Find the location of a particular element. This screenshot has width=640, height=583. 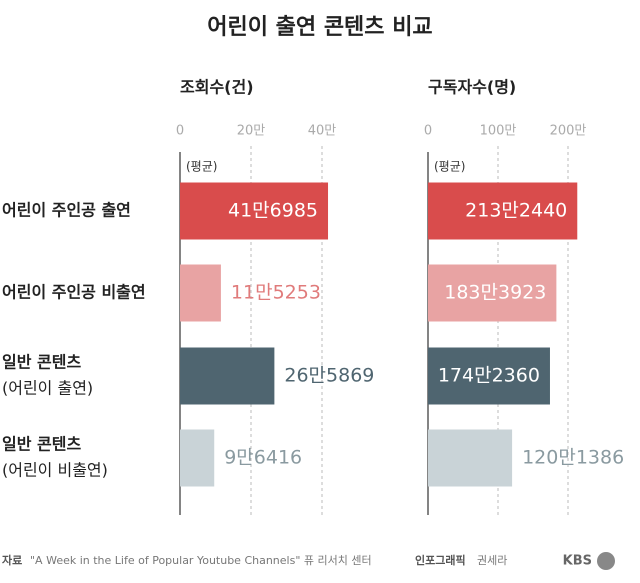

value-label: 183만3923 is located at coordinates (495, 293).